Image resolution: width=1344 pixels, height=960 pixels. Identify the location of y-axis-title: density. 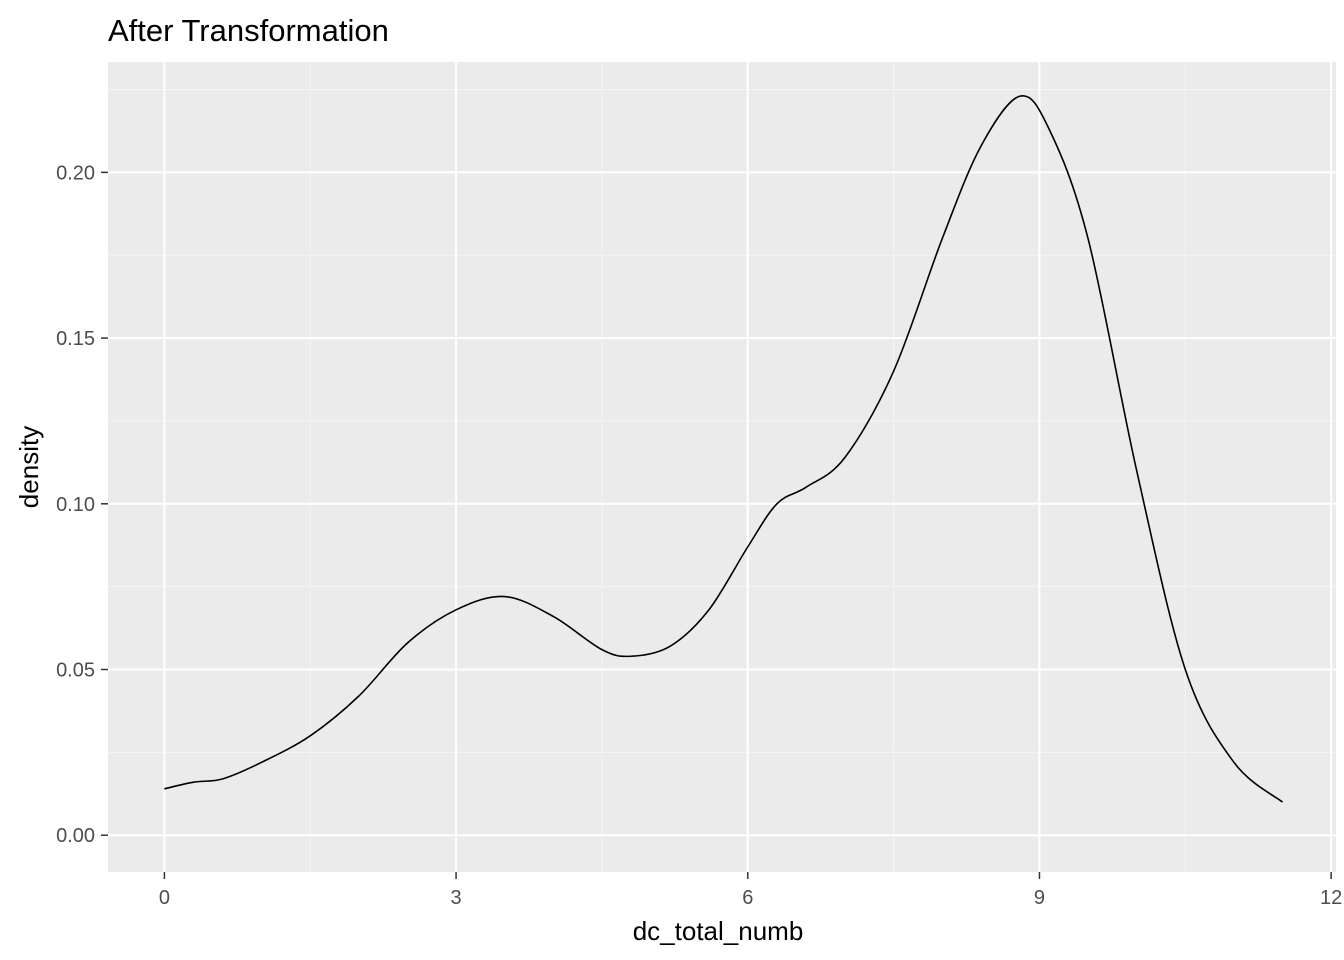
(29, 467).